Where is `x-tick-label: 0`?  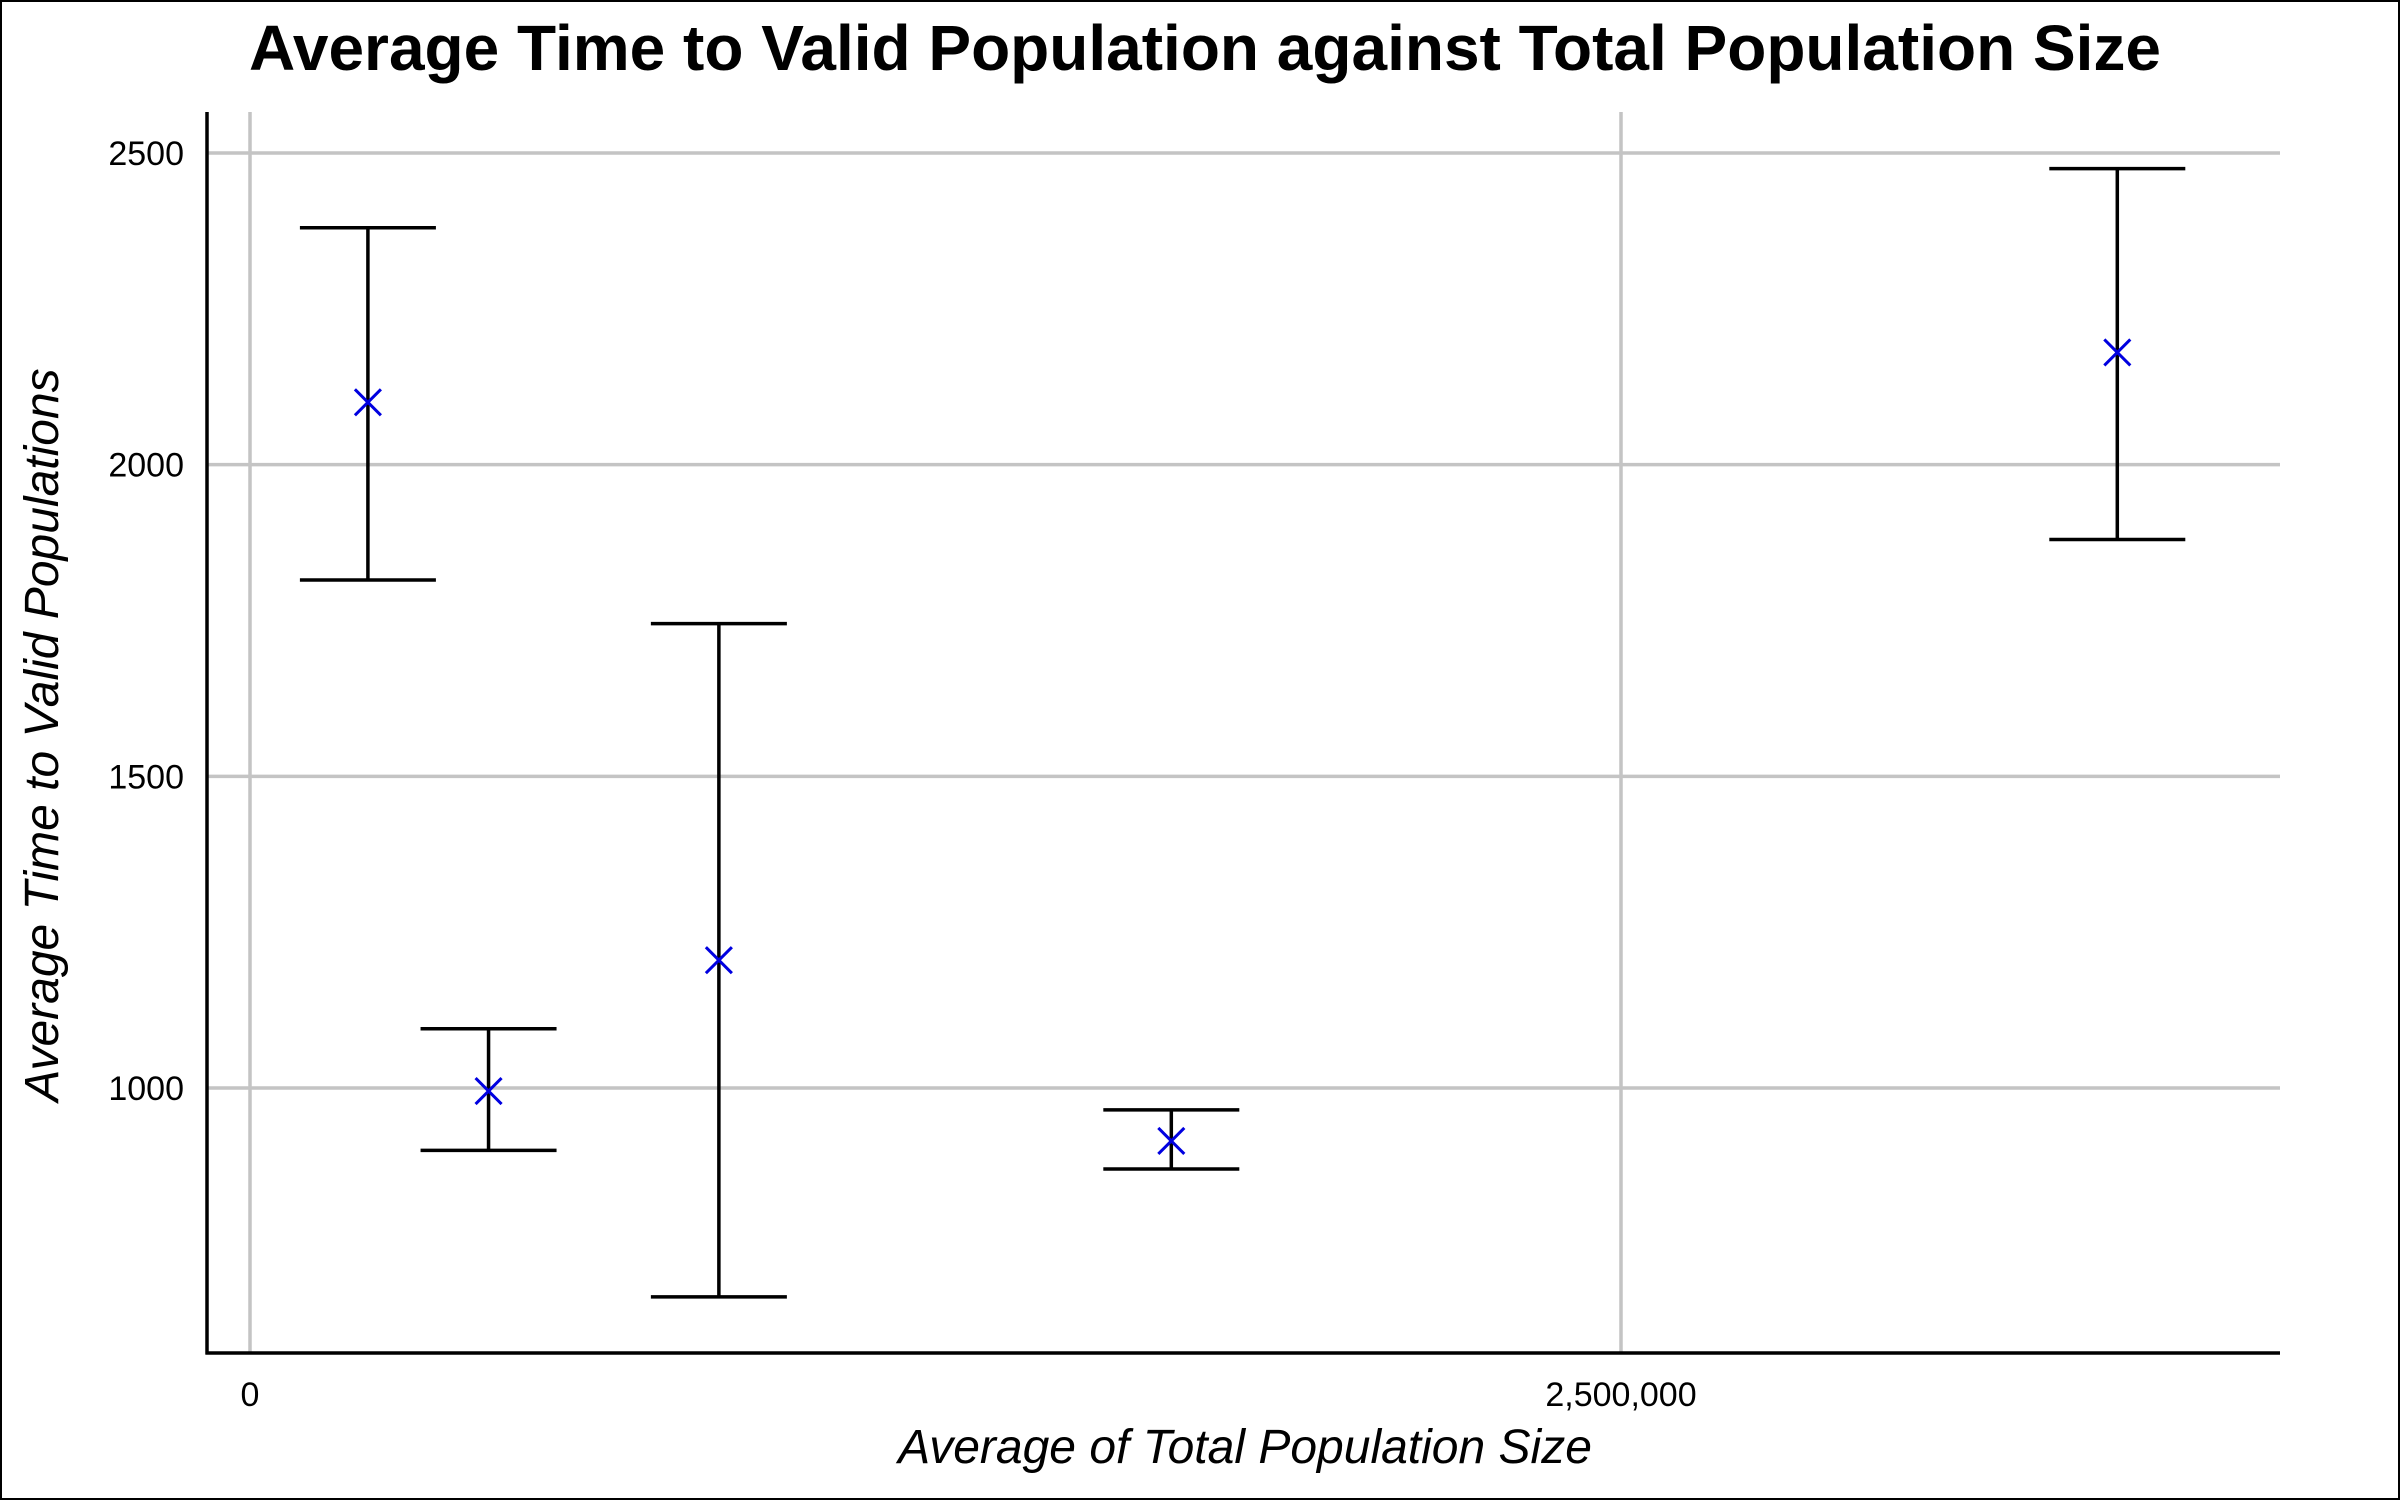
x-tick-label: 0 is located at coordinates (250, 1395).